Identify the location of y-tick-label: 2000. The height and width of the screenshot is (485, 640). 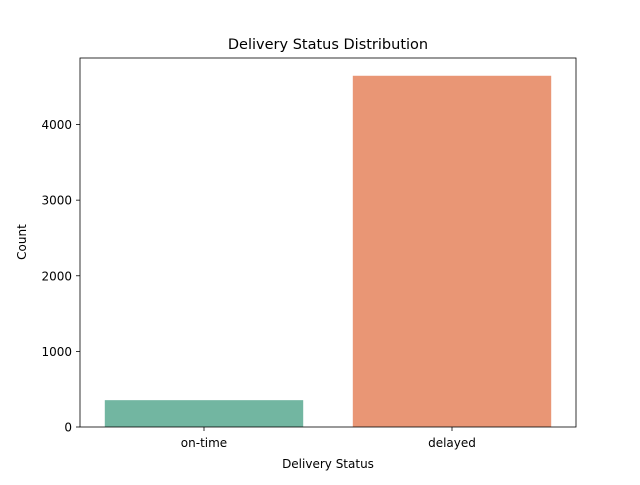
(56, 276).